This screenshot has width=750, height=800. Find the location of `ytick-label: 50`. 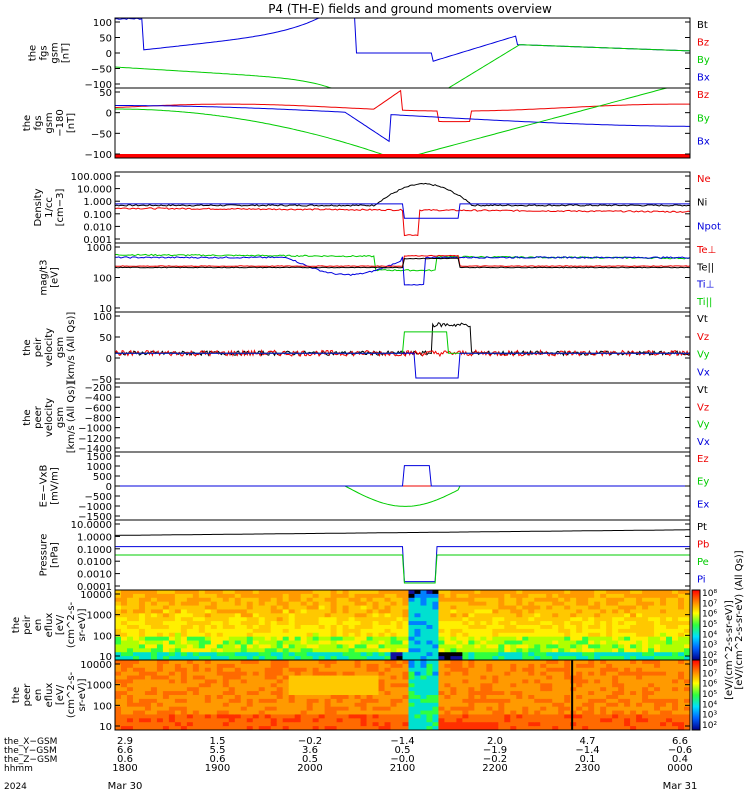

ytick-label: 50 is located at coordinates (105, 93).